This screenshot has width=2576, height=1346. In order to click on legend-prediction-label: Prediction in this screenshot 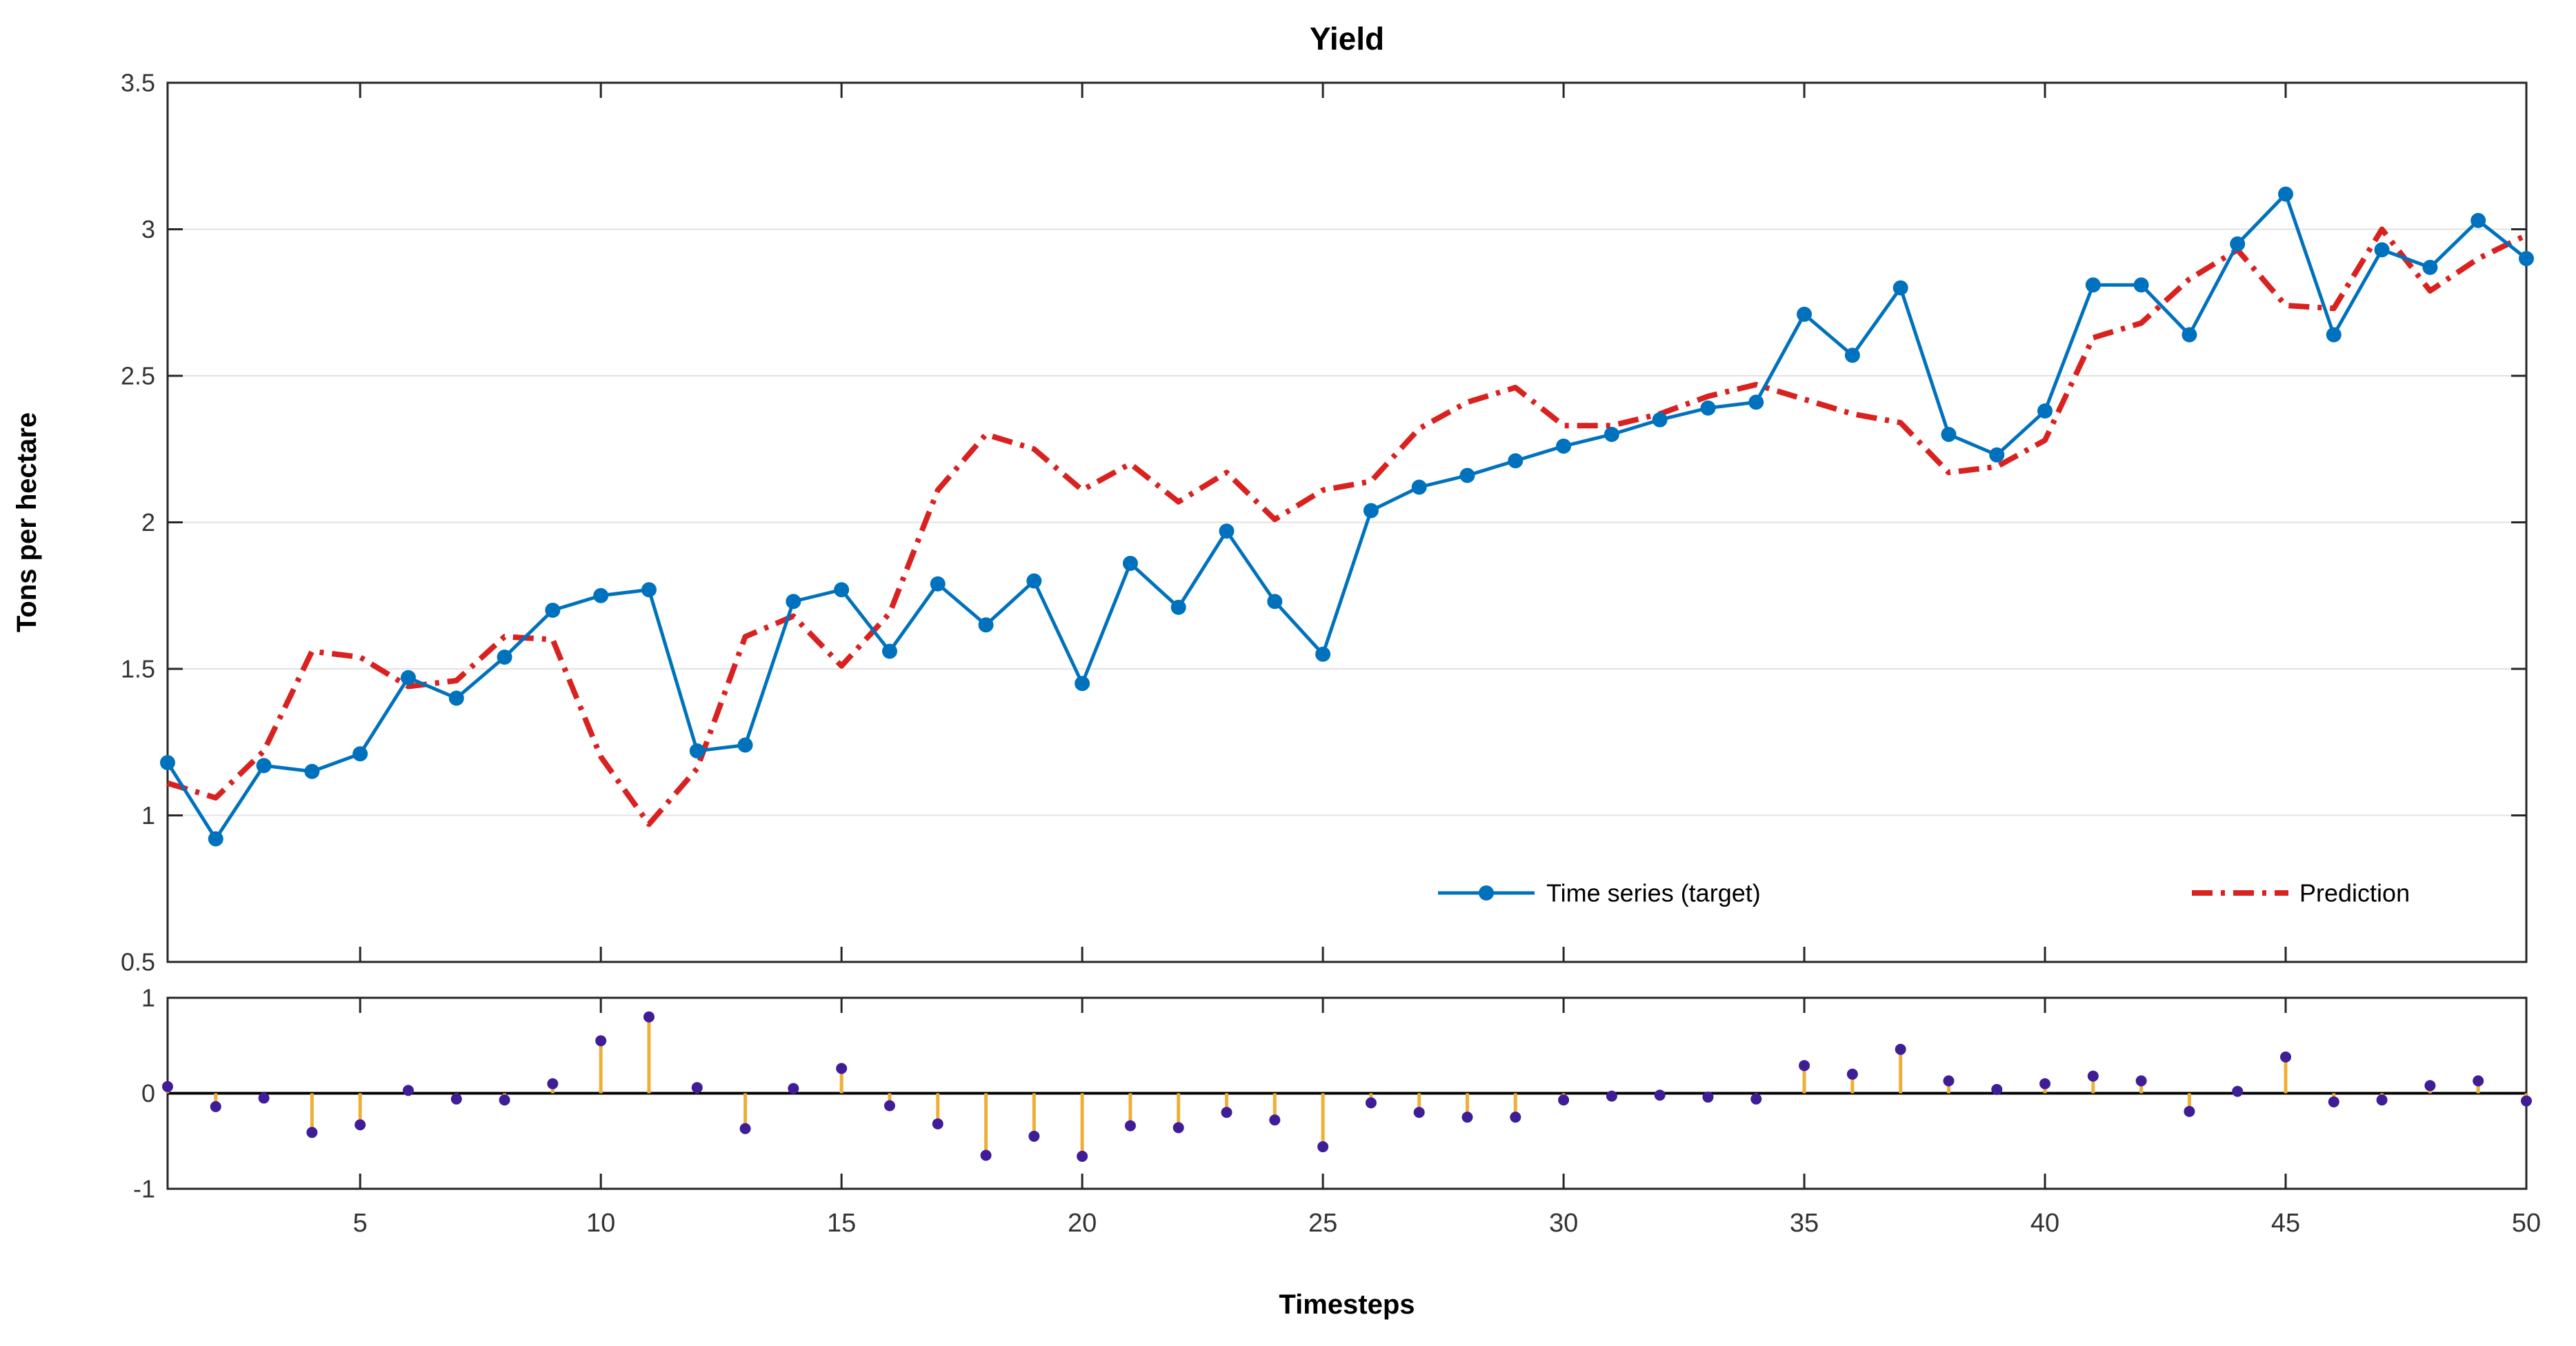, I will do `click(2354, 893)`.